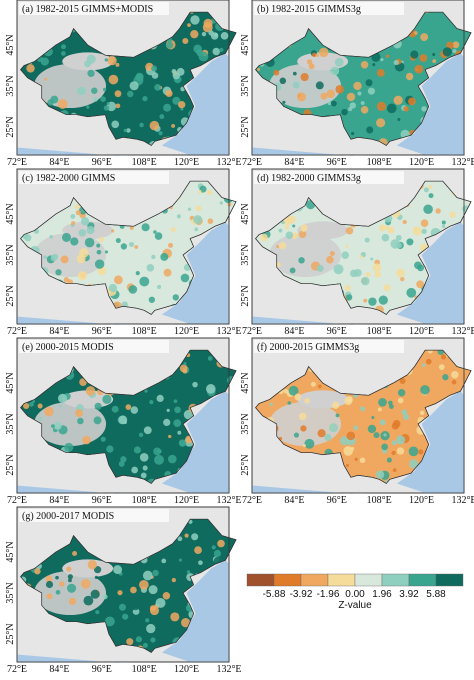 The image size is (474, 680). Describe the element at coordinates (186, 162) in the screenshot. I see `lon-label: 120°E` at that location.